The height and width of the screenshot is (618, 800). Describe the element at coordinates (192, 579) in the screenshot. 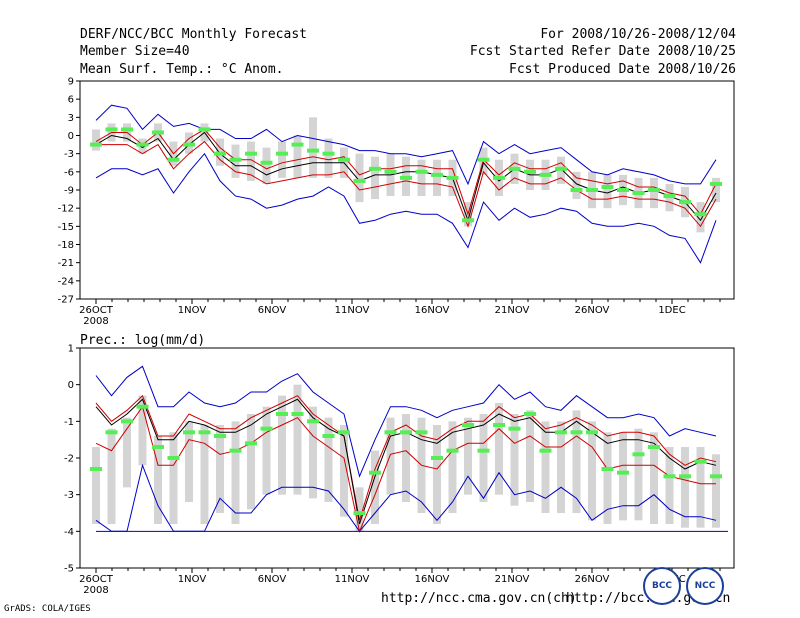

I see `precipitation-xtick-label: 1NOV` at that location.